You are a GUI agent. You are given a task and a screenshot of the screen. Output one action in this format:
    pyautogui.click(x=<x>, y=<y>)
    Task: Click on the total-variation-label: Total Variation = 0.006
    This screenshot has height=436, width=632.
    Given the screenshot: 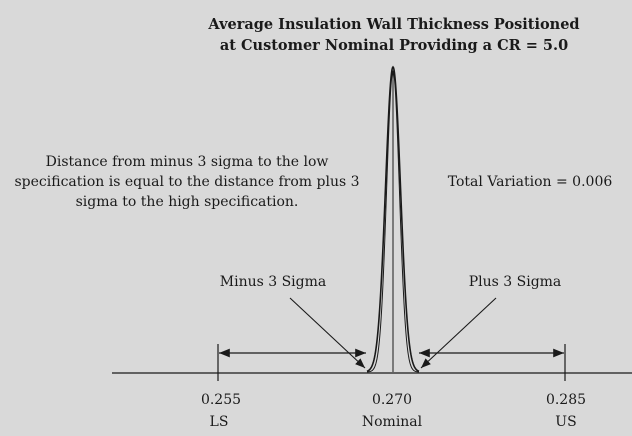 What is the action you would take?
    pyautogui.click(x=530, y=182)
    